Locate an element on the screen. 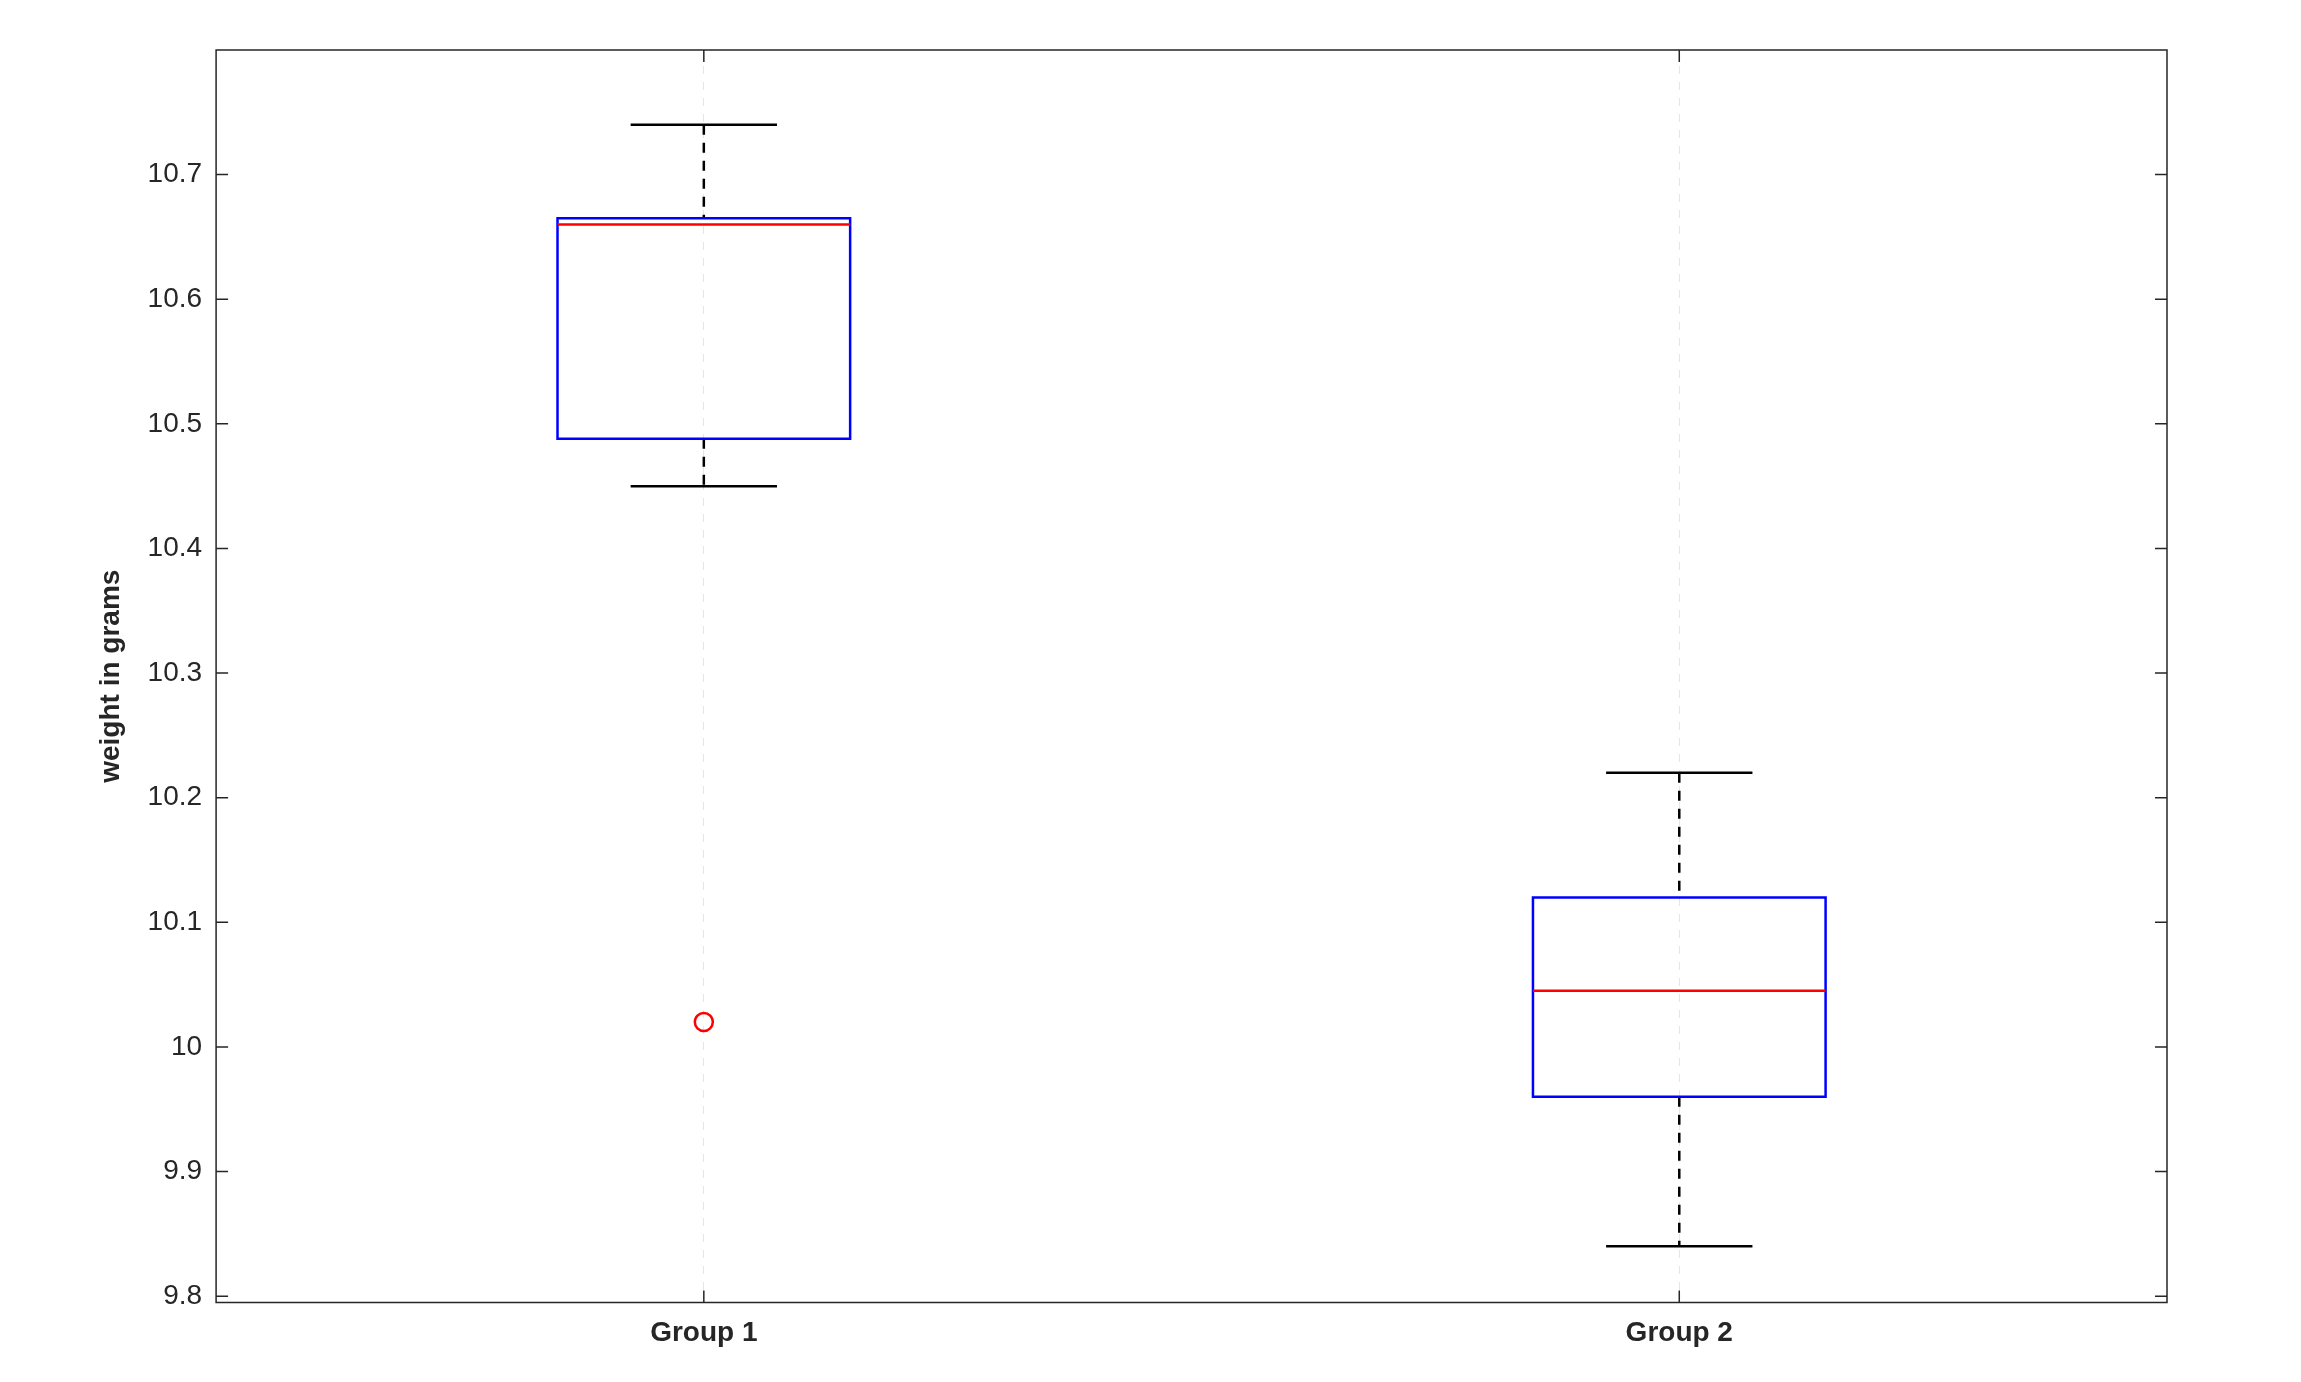  y-axis-title: weight in grams is located at coordinates (109, 676).